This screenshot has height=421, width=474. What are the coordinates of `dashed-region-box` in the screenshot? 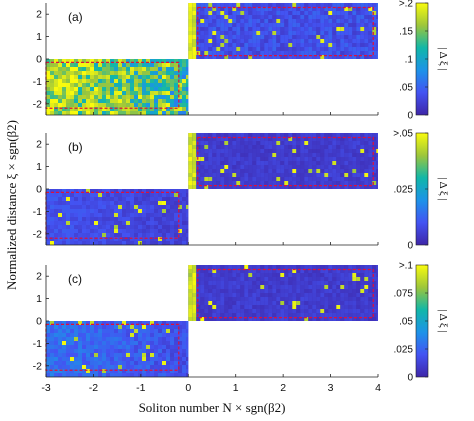 It's located at (112, 85).